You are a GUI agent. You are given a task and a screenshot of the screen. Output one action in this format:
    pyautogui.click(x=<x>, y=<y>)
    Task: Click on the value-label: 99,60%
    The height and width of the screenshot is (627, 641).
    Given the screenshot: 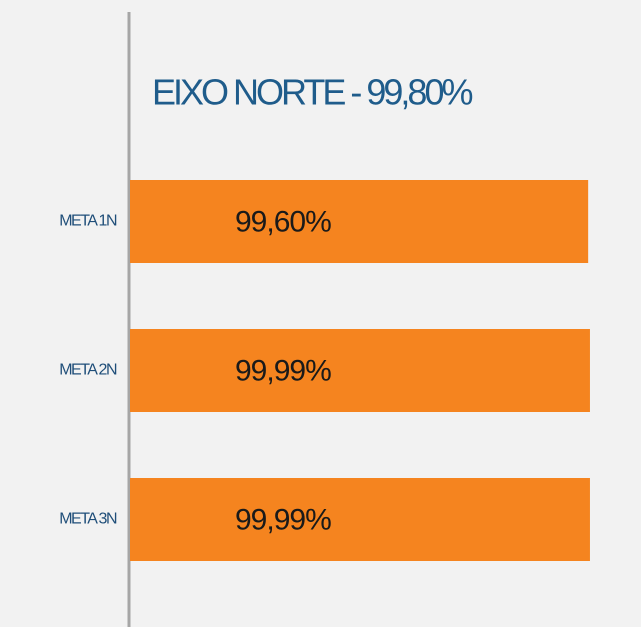 What is the action you would take?
    pyautogui.click(x=283, y=221)
    